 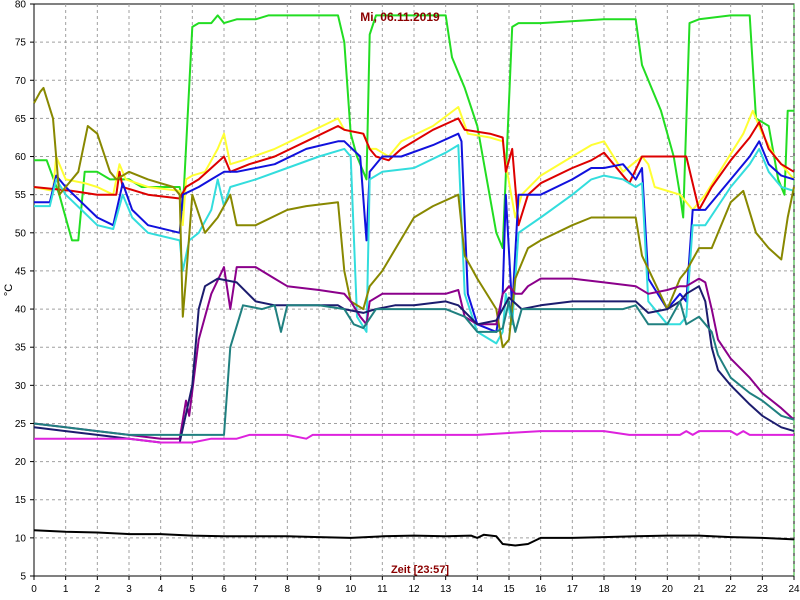 What do you see at coordinates (509, 589) in the screenshot?
I see `x-tick-label: 15` at bounding box center [509, 589].